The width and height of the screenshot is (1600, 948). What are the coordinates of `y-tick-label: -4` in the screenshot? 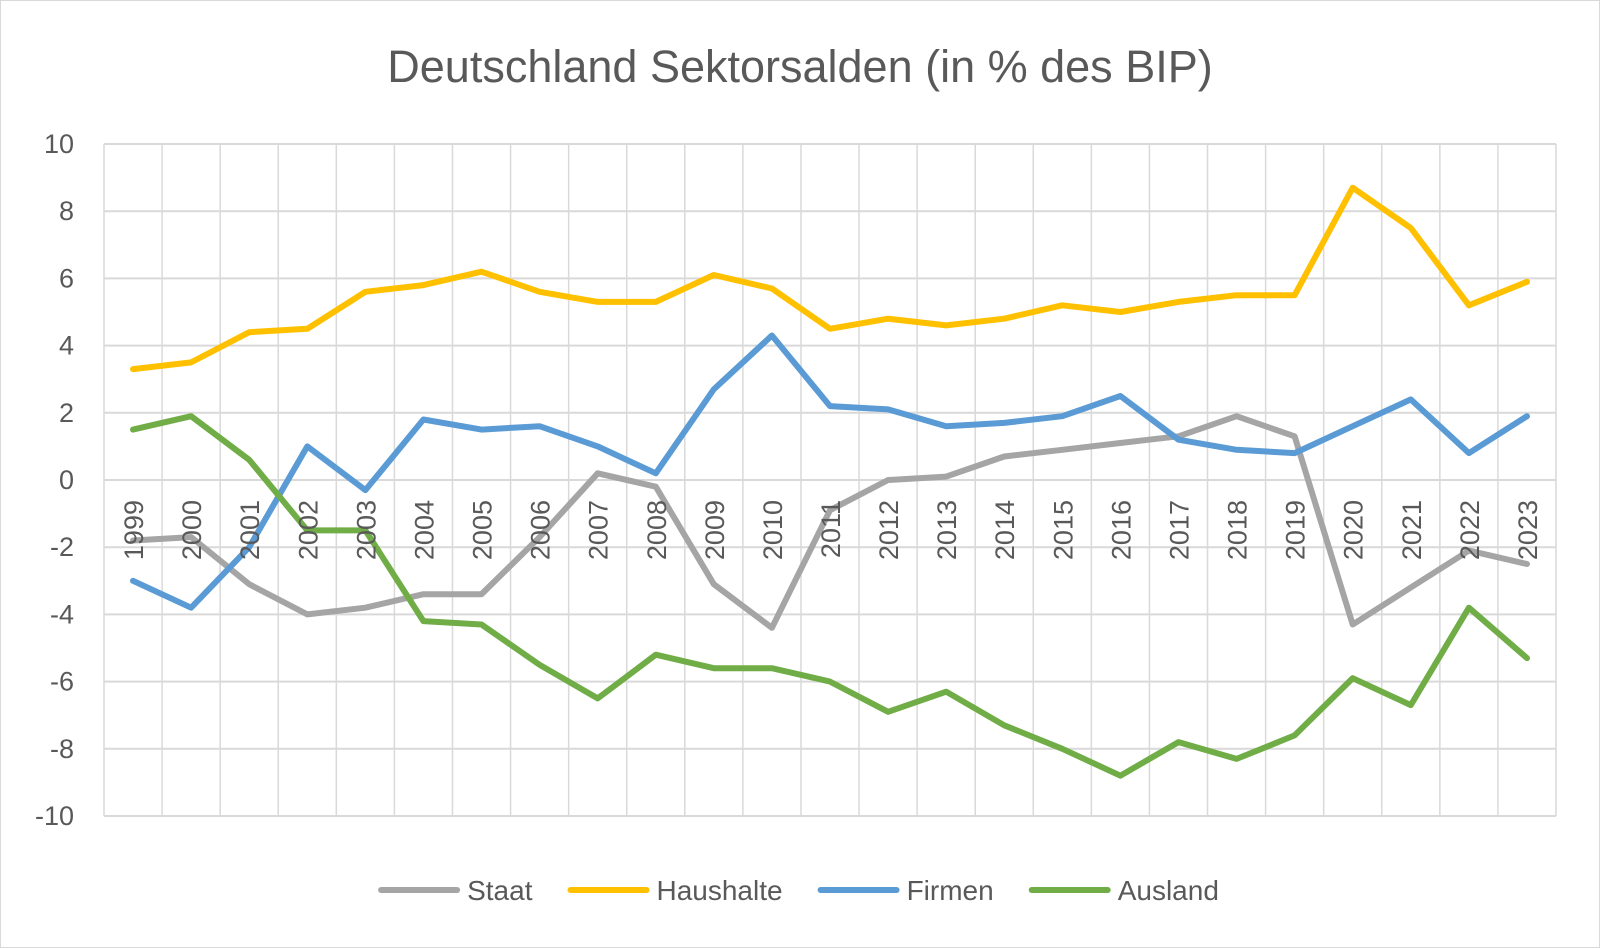 It's located at (62, 614).